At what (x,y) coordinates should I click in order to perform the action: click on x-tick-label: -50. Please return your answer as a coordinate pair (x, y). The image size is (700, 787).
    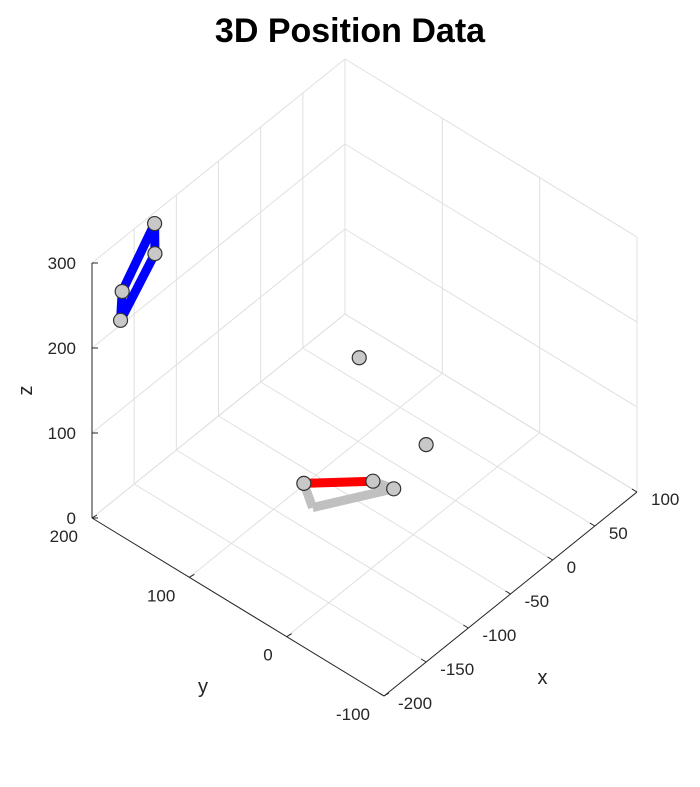
    Looking at the image, I should click on (537, 601).